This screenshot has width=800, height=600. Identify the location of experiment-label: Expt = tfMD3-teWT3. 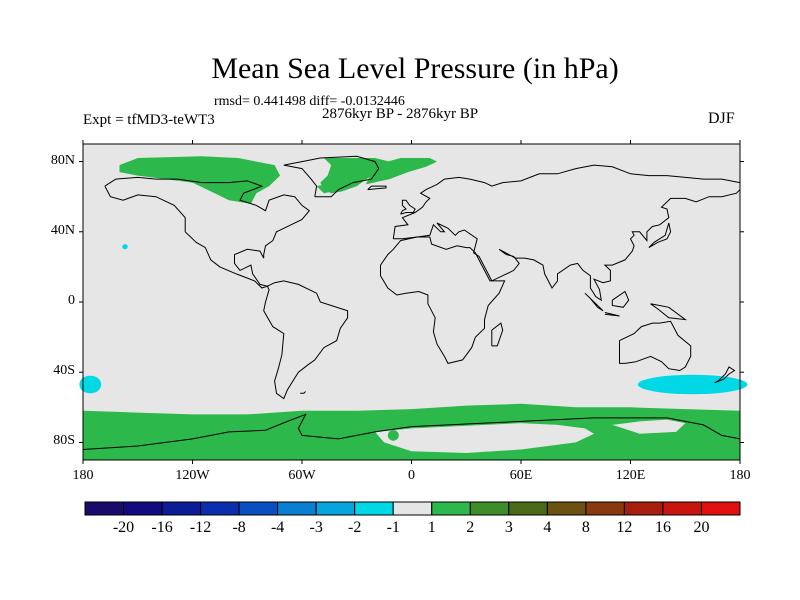
(149, 120).